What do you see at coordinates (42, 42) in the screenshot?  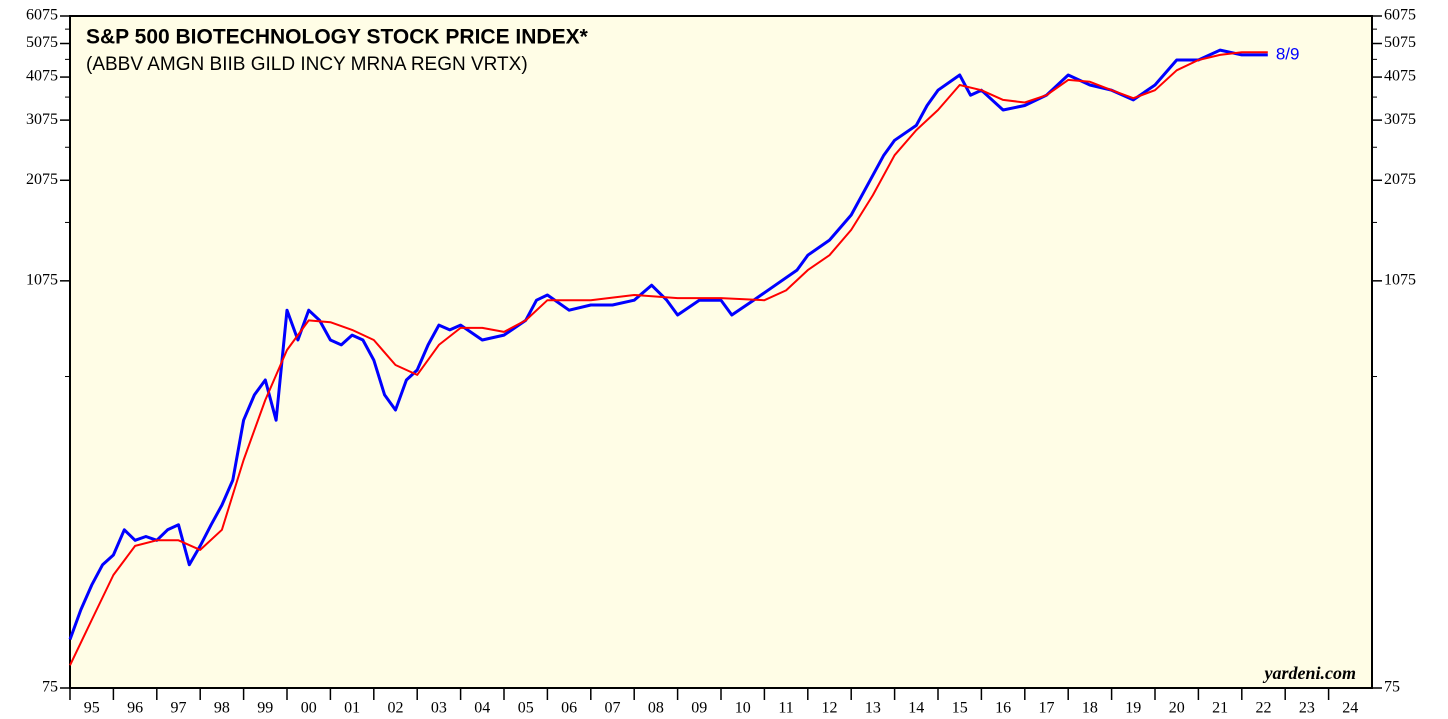 I see `y-tick-label: 5075` at bounding box center [42, 42].